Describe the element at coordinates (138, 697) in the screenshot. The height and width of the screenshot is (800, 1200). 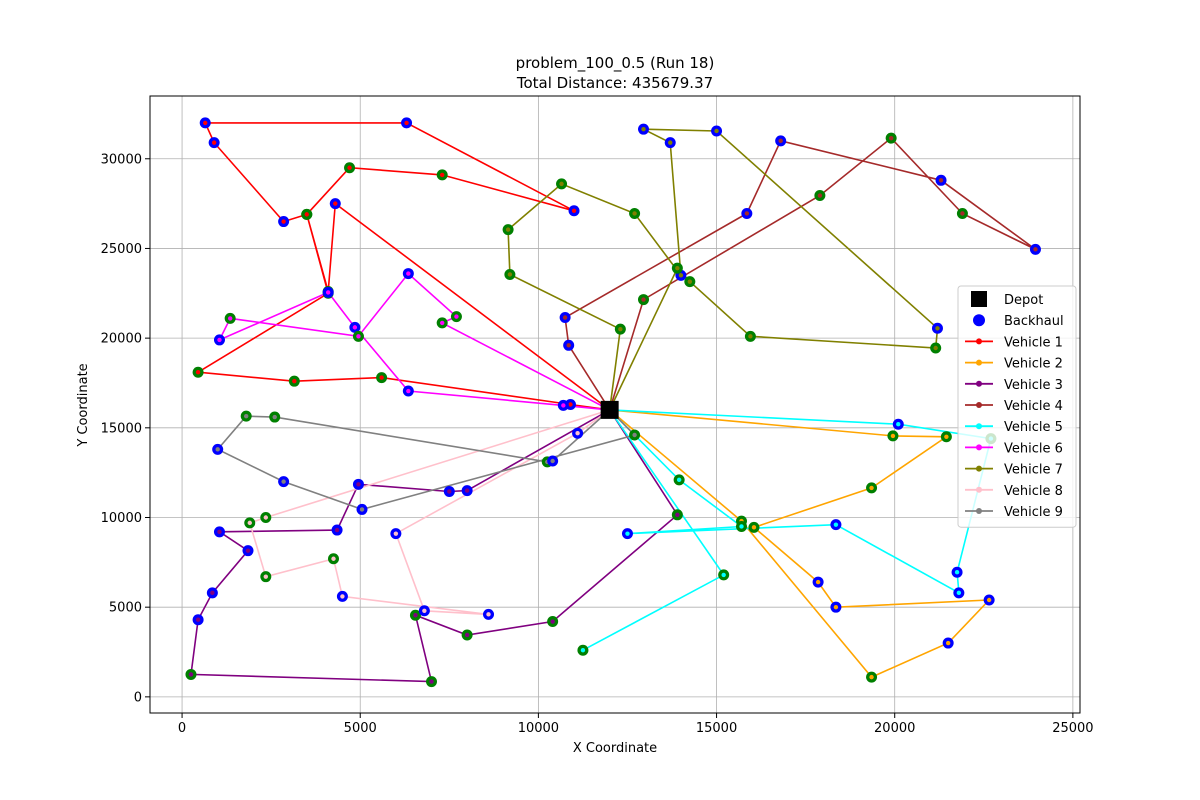
I see `y-tick-label: 0` at that location.